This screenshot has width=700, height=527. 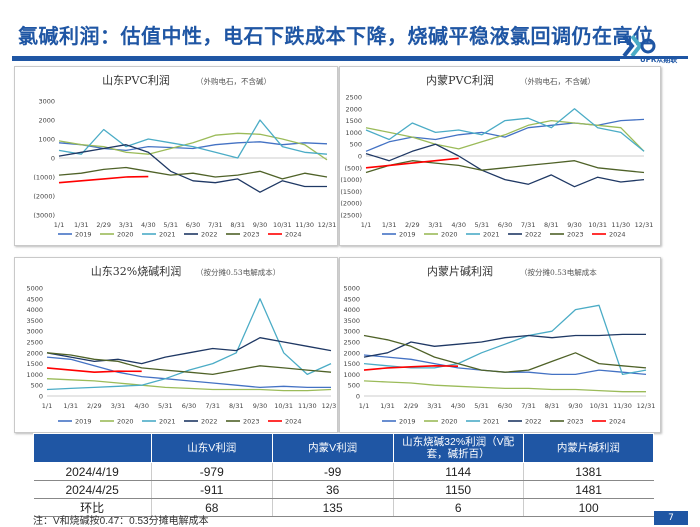 What do you see at coordinates (332, 448) in the screenshot?
I see `table-header: 内蒙V利润` at bounding box center [332, 448].